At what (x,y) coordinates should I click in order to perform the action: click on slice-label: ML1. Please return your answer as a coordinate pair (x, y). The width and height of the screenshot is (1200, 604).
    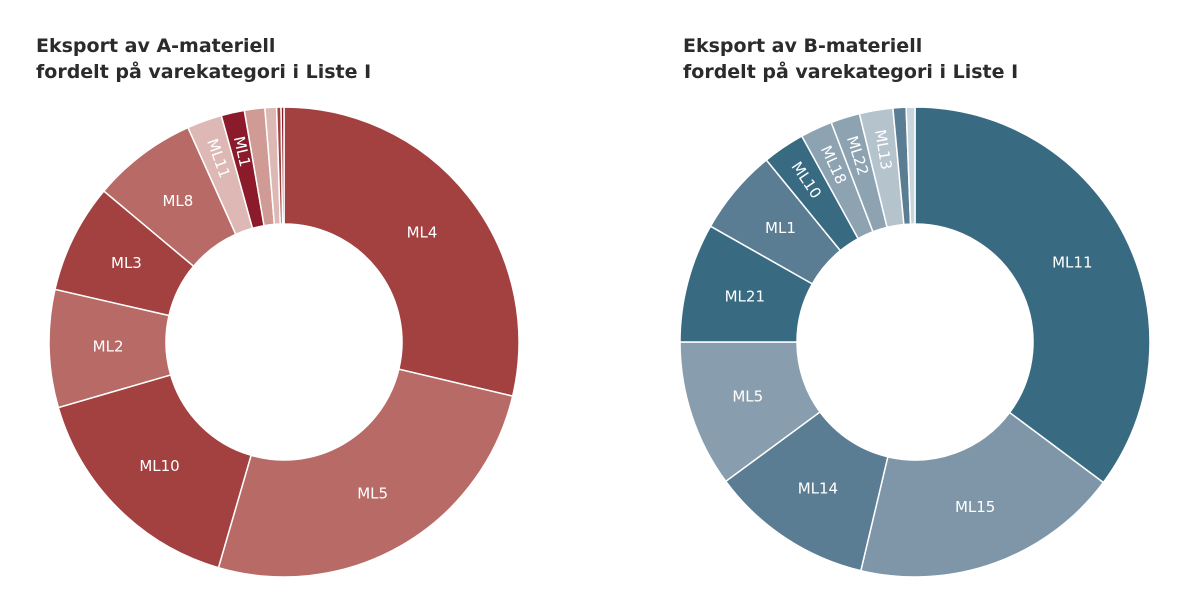
    Looking at the image, I should click on (780, 228).